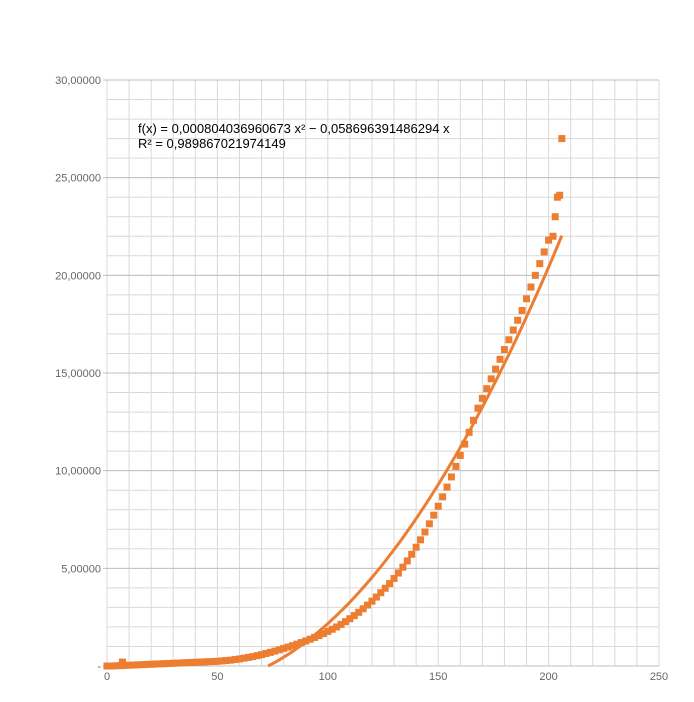  I want to click on y-tick-label: 10,00000, so click(78, 472).